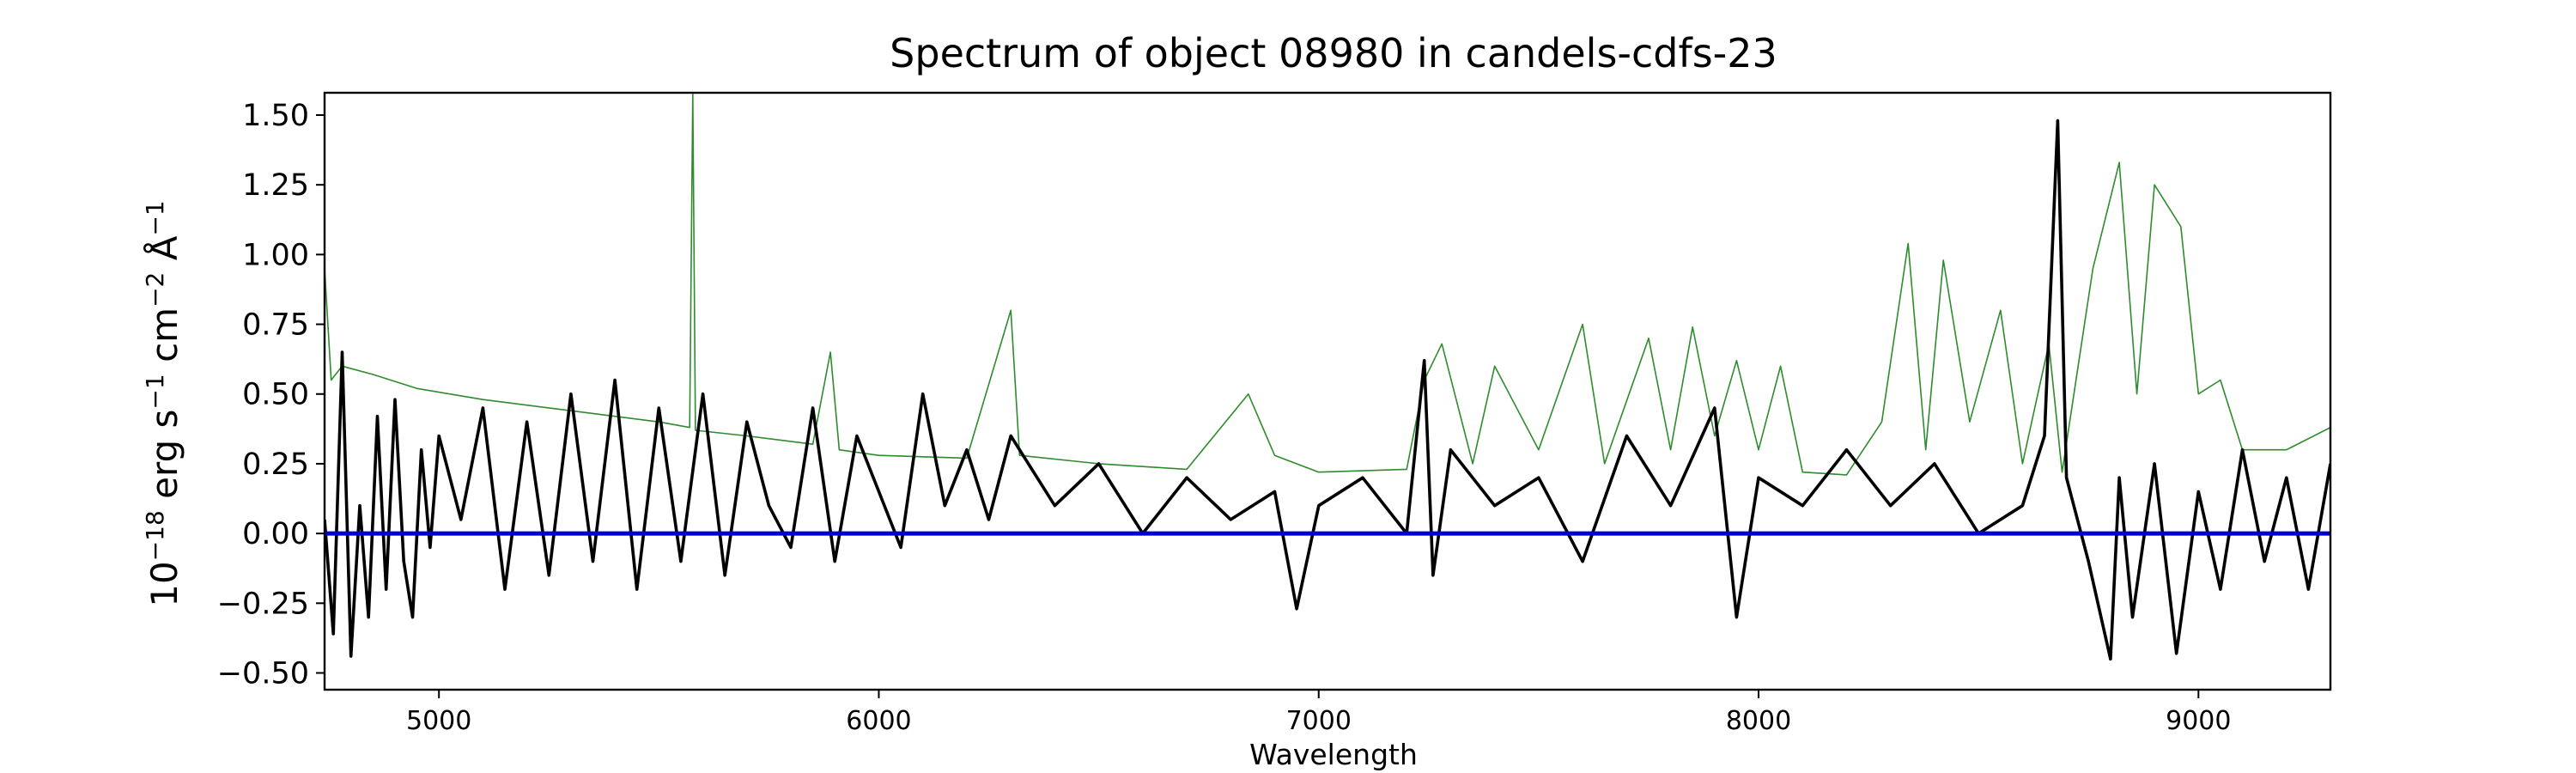 The image size is (2576, 773). I want to click on x-tick-label: 6000, so click(878, 721).